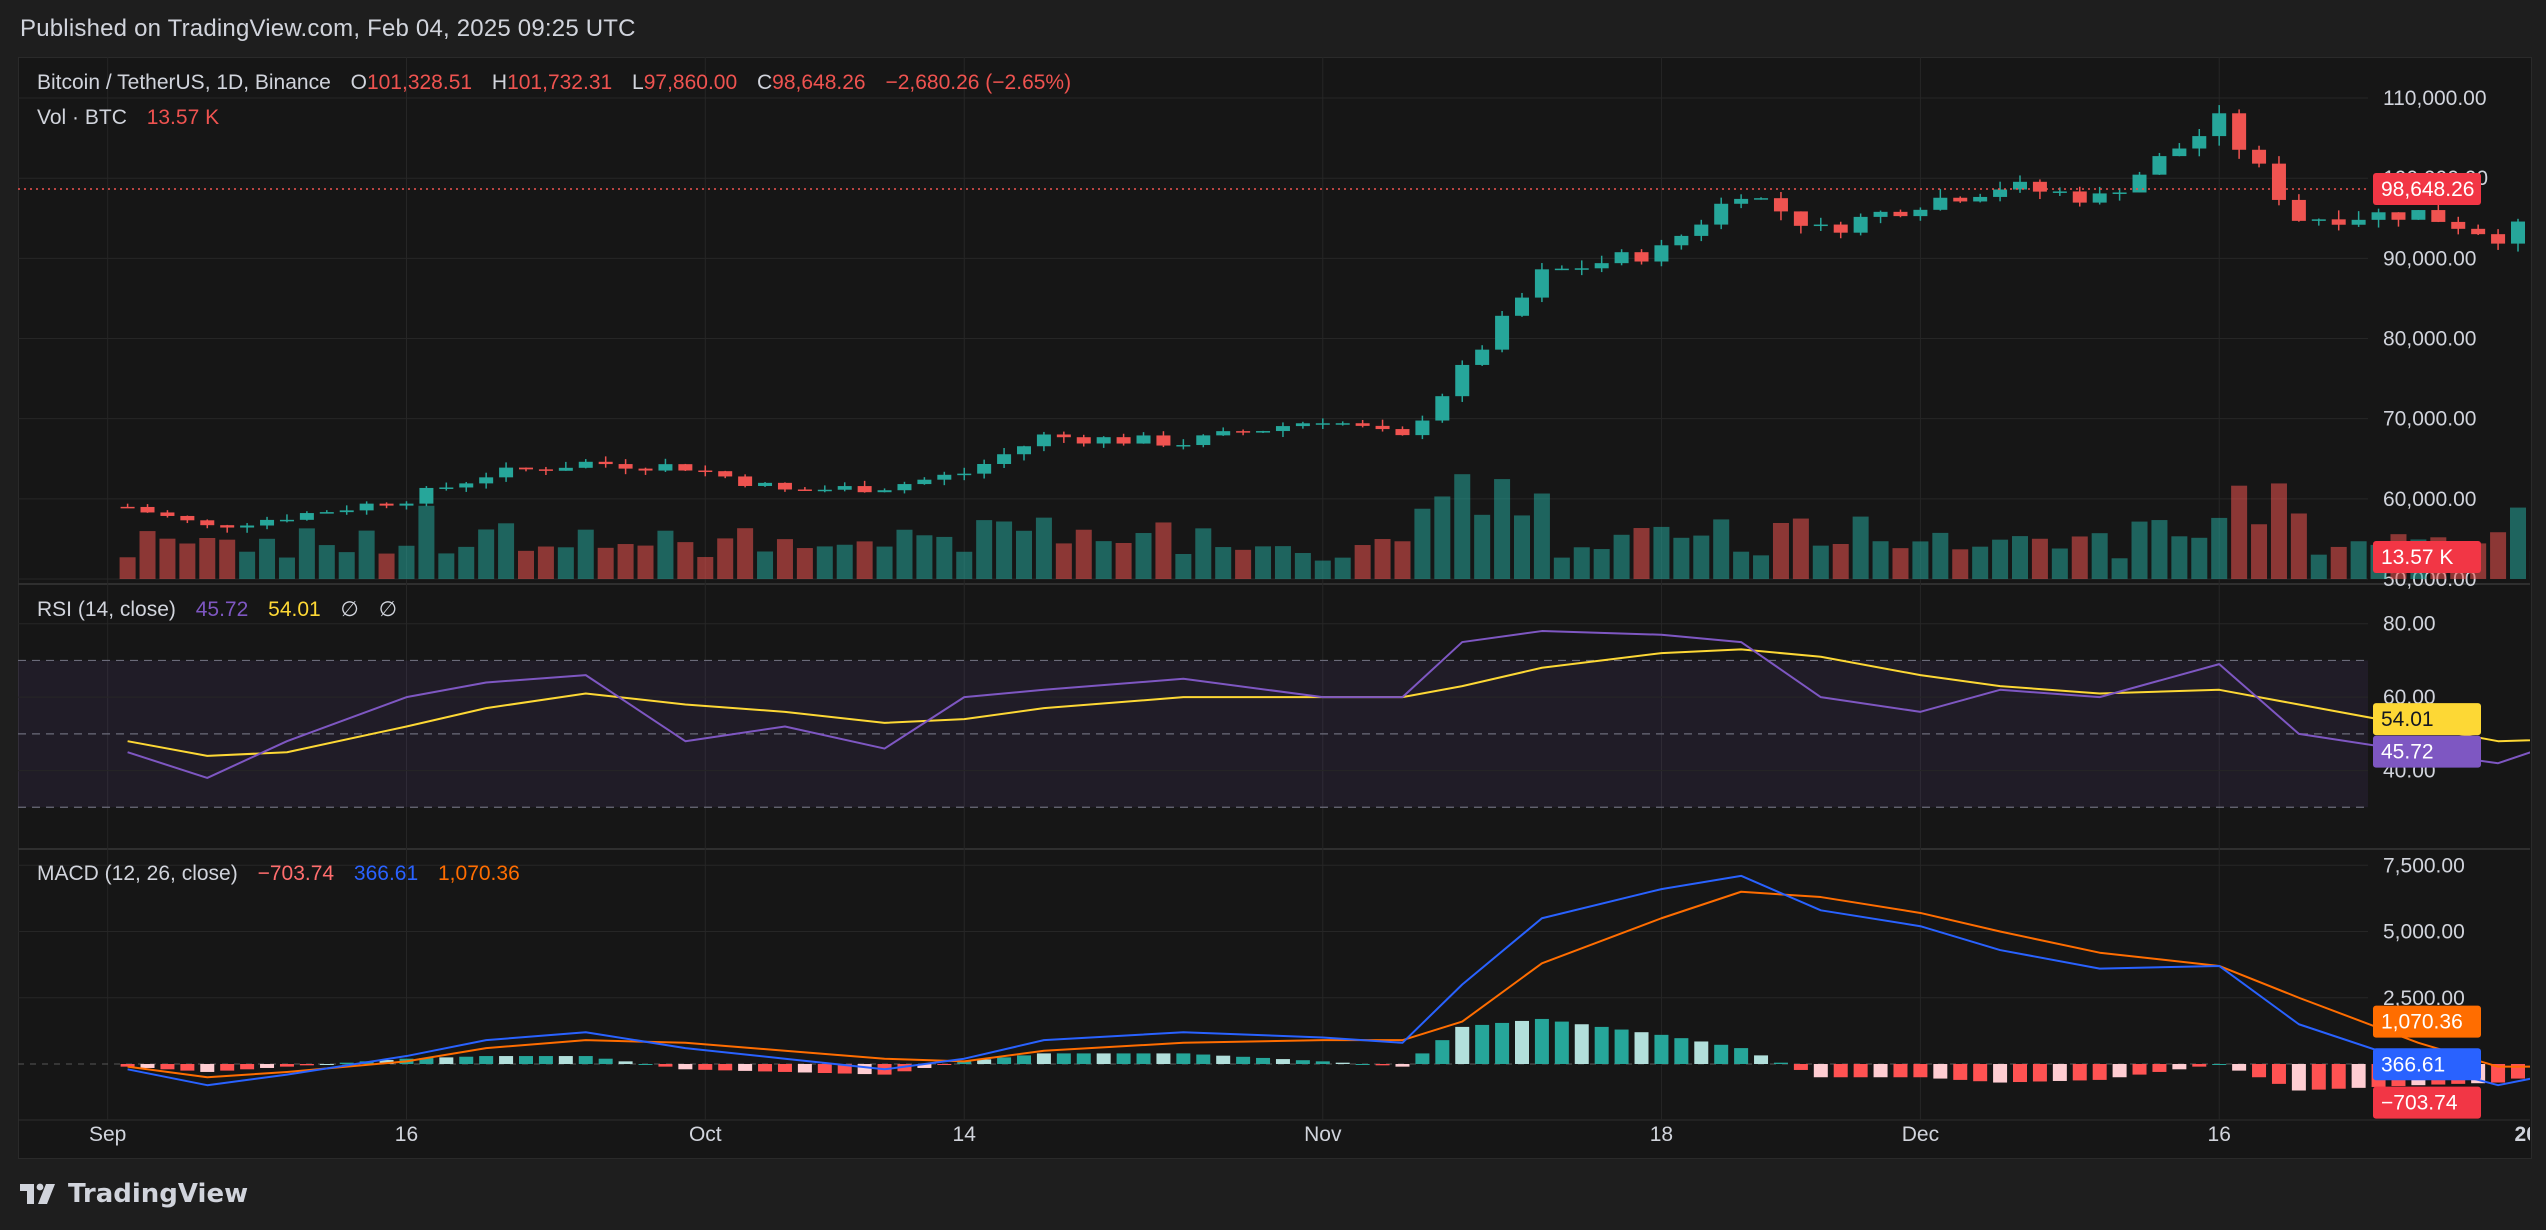 This screenshot has height=1230, width=2546. Describe the element at coordinates (479, 873) in the screenshot. I see `macd-signal-value: 1,070.36` at that location.